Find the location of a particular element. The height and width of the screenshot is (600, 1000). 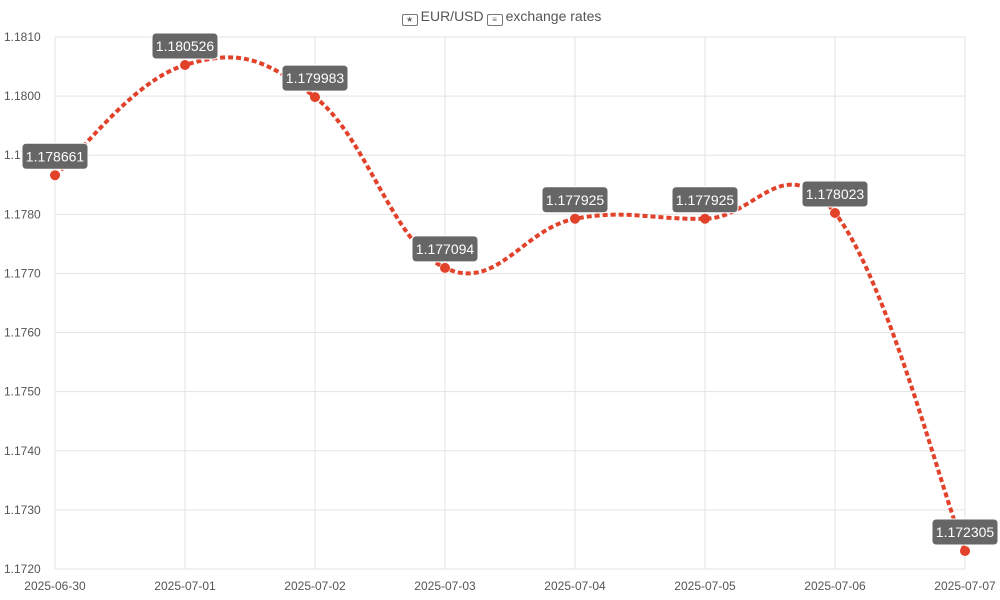

data-label: 1.172305 is located at coordinates (965, 532).